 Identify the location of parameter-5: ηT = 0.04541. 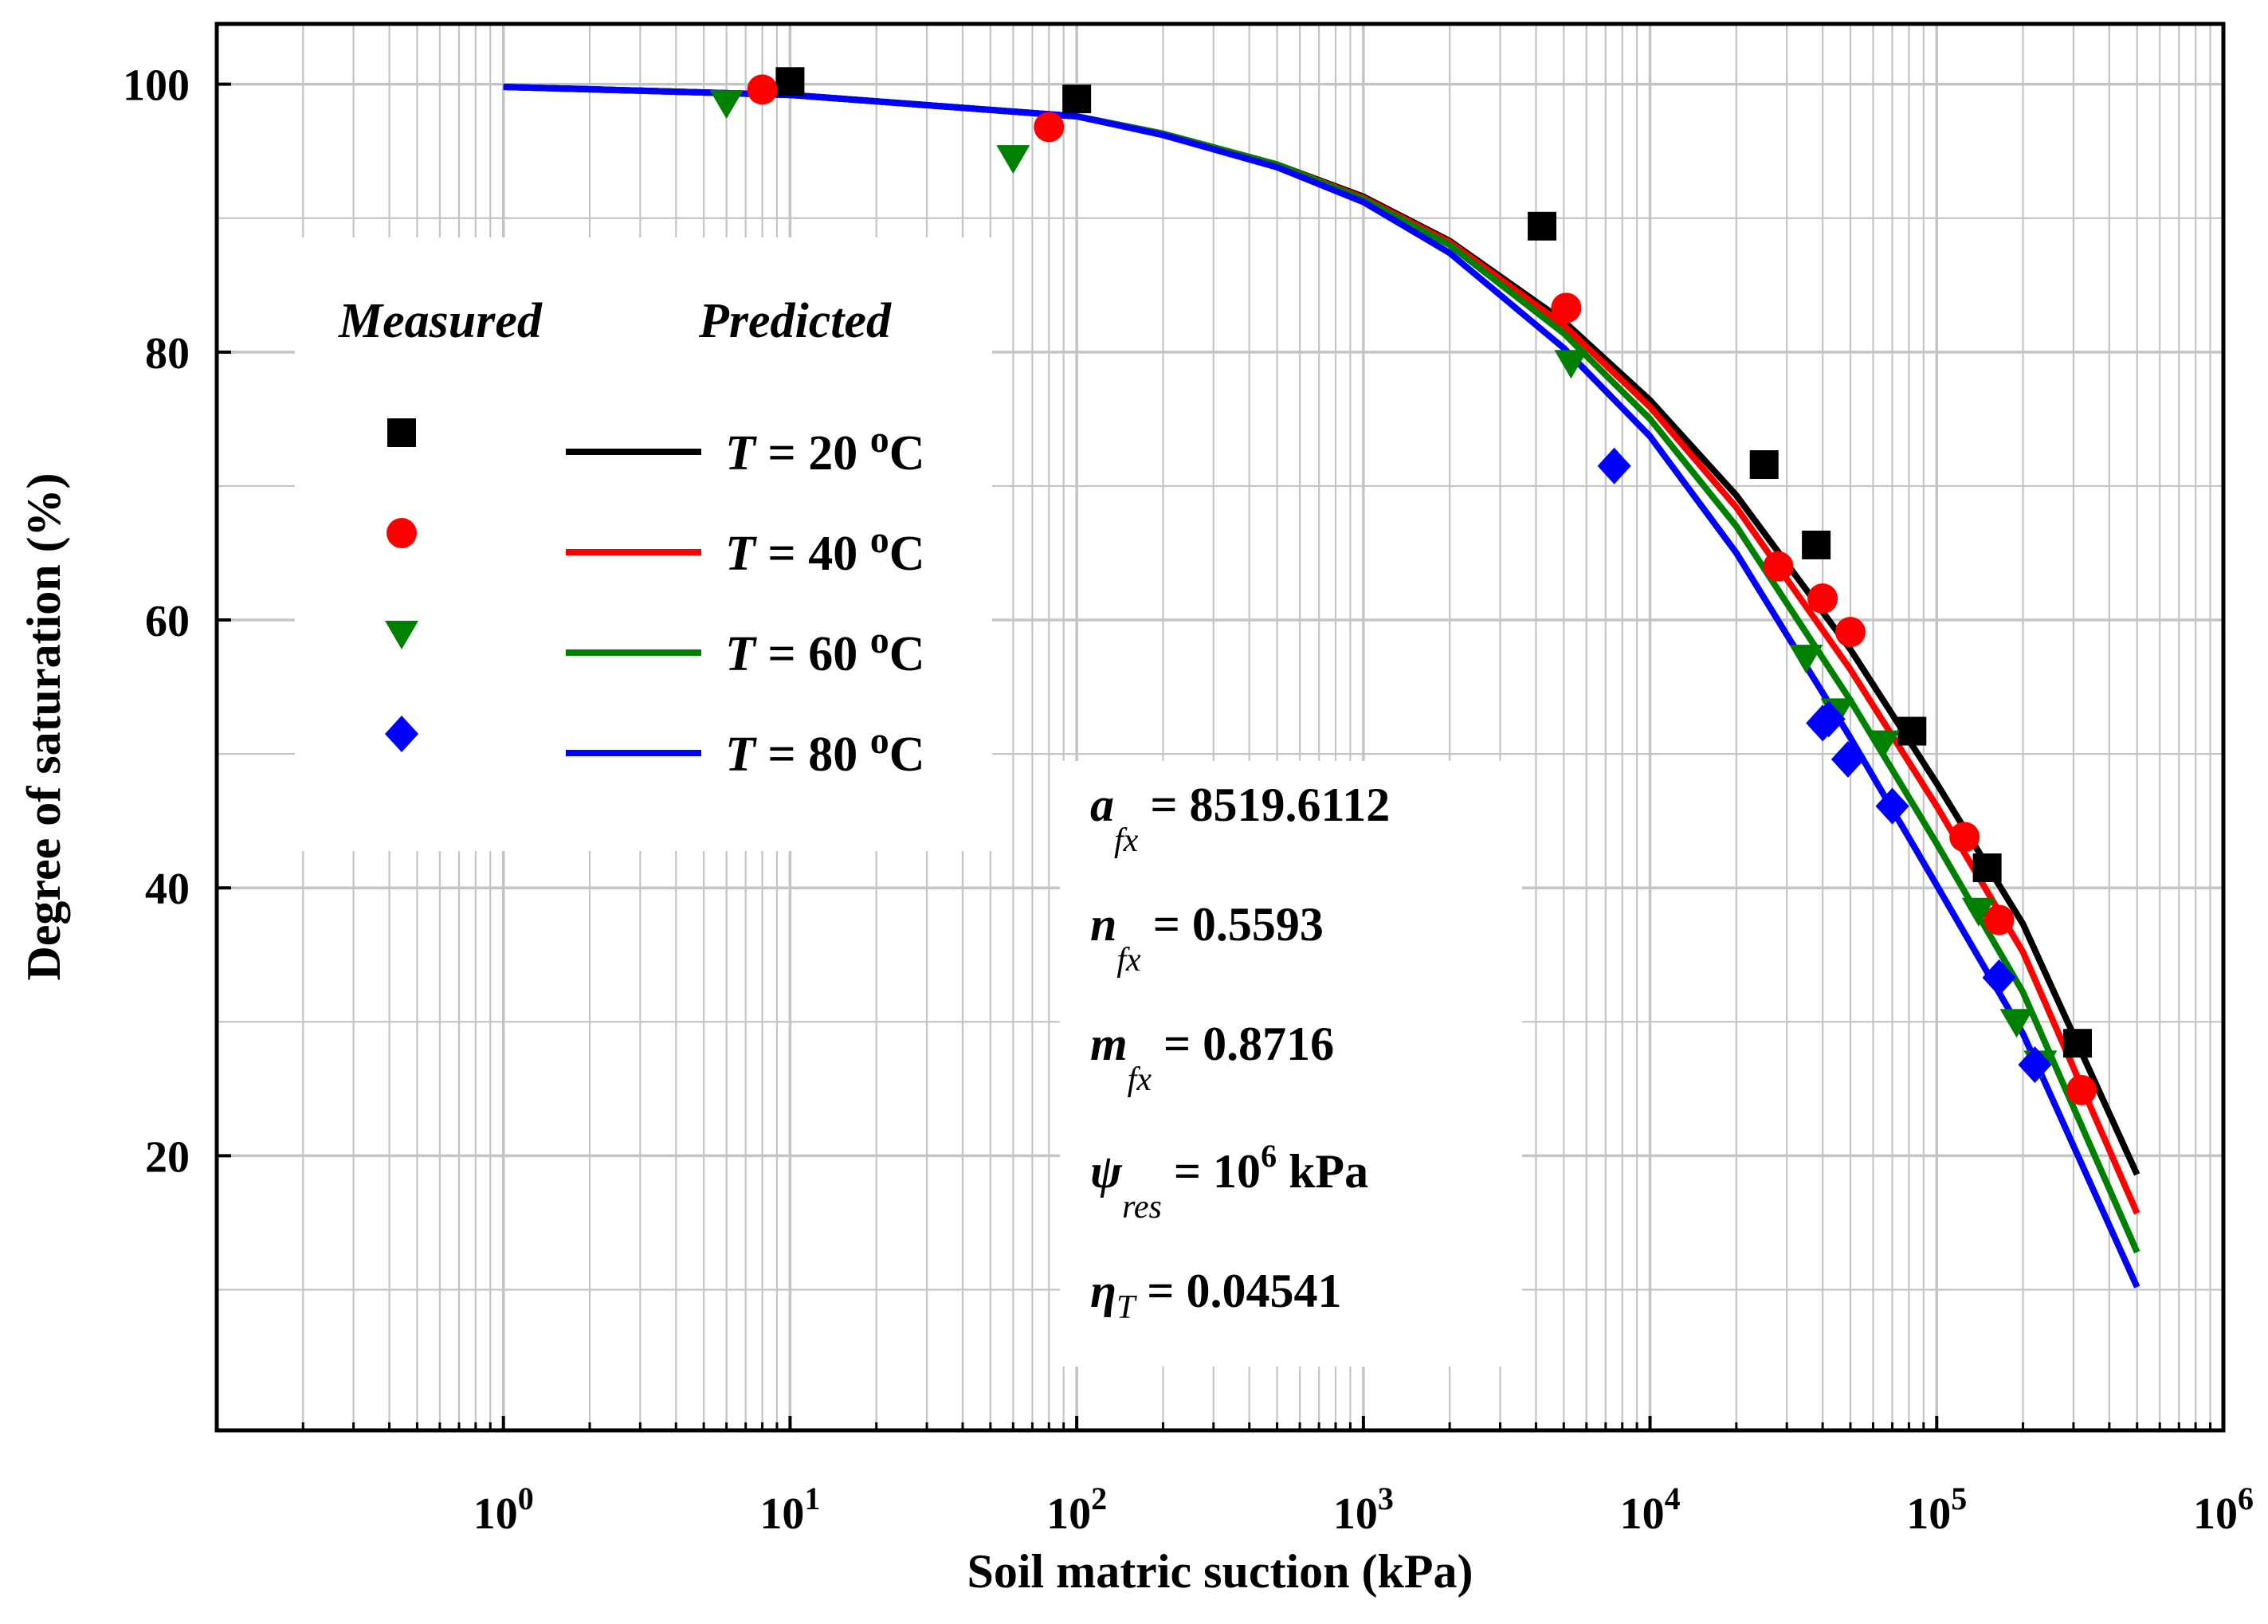
(1216, 1295).